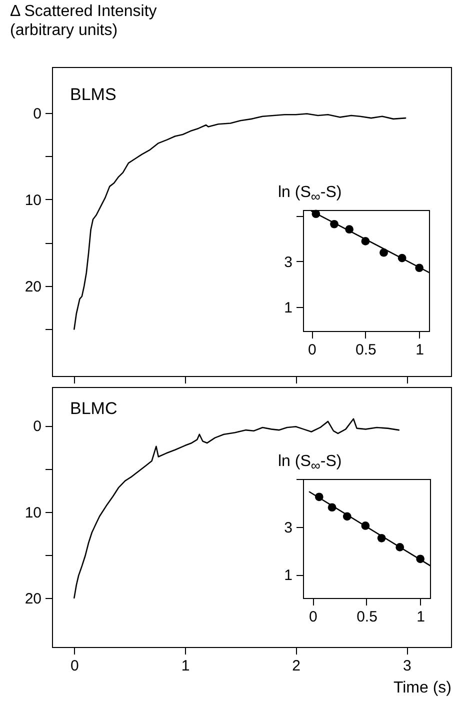 The image size is (453, 706). I want to click on y-axis-title: Δ Scattered Intensity (arbitrary units), so click(84, 21).